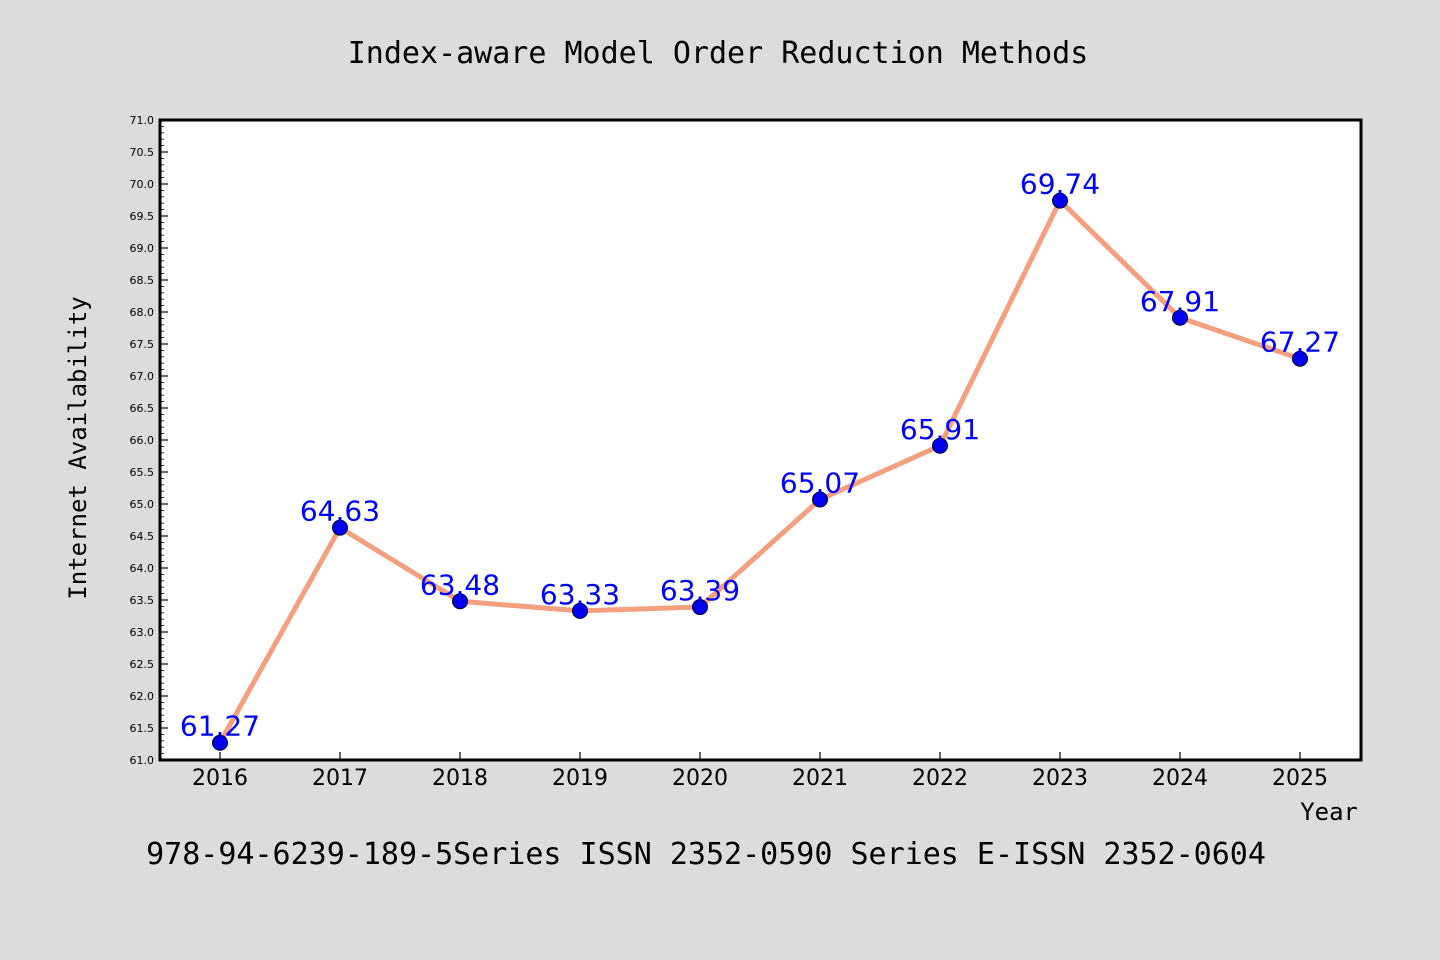 The image size is (1440, 960). What do you see at coordinates (760, 771) in the screenshot?
I see `x-axis-ticks: 2016 2017 2018 2019 2020 2021 2022 2023 2024 2025` at bounding box center [760, 771].